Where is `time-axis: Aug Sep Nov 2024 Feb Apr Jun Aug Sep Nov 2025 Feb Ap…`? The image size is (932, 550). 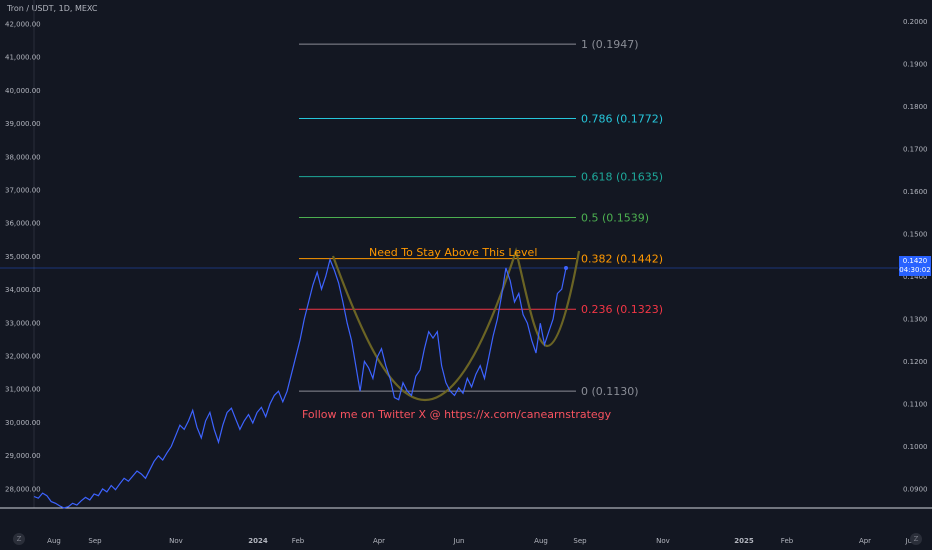
time-axis: Aug Sep Nov 2024 Feb Apr Jun Aug Sep Nov 2025 Feb Ap… is located at coordinates (481, 541).